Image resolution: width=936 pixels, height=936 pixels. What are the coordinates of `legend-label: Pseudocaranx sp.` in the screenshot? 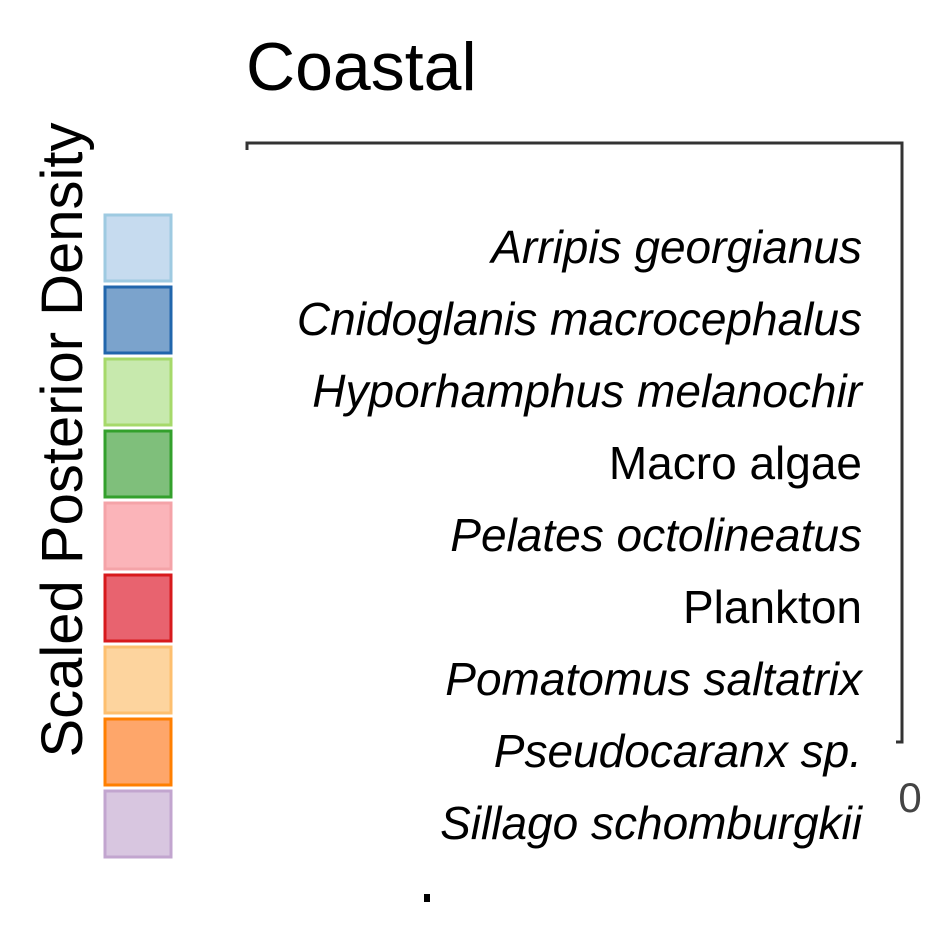 It's located at (678, 751).